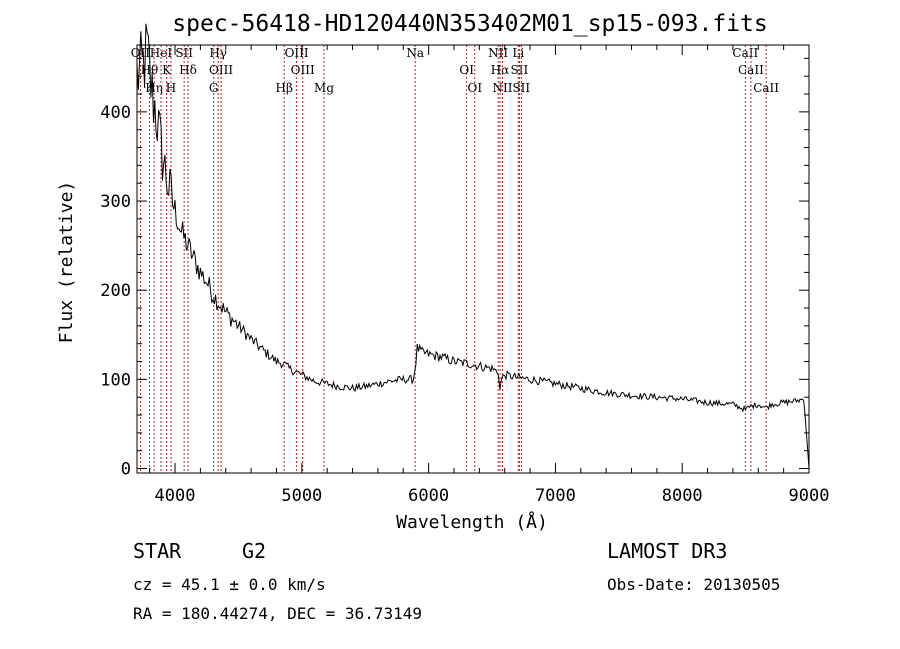 Image resolution: width=900 pixels, height=649 pixels. What do you see at coordinates (218, 53) in the screenshot?
I see `spectral-line-label: Hγ` at bounding box center [218, 53].